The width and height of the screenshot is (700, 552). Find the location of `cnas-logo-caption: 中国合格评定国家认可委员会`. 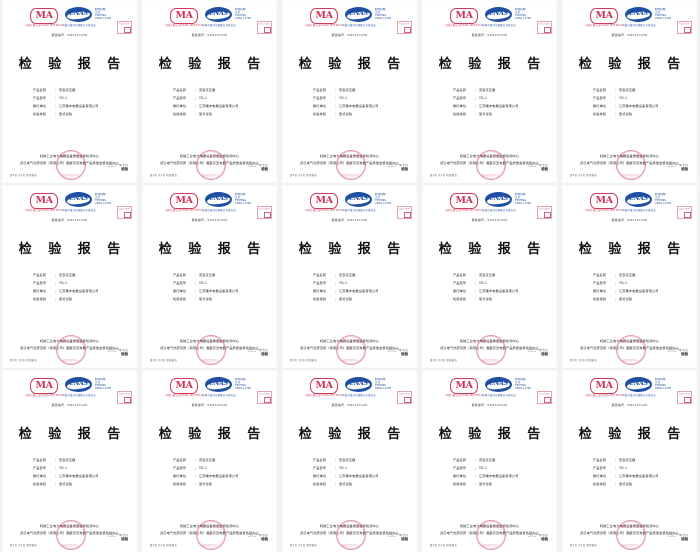

cnas-logo-caption: 中国合格评定国家认可委员会 is located at coordinates (79, 210).